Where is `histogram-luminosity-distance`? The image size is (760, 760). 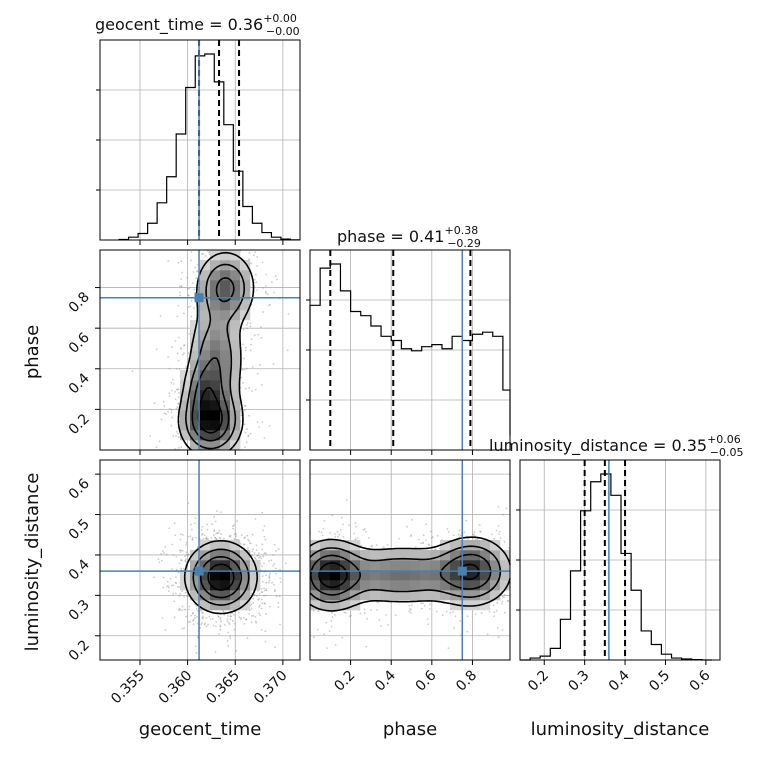 histogram-luminosity-distance is located at coordinates (616, 567).